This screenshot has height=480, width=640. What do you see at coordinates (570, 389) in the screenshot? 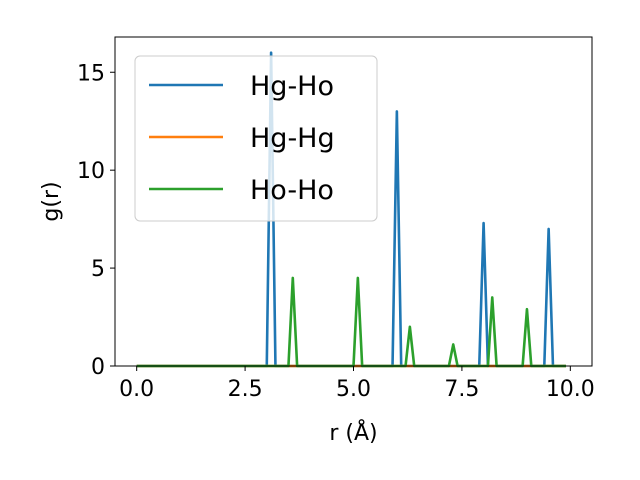
I see `x-tick-label: 10.0` at bounding box center [570, 389].